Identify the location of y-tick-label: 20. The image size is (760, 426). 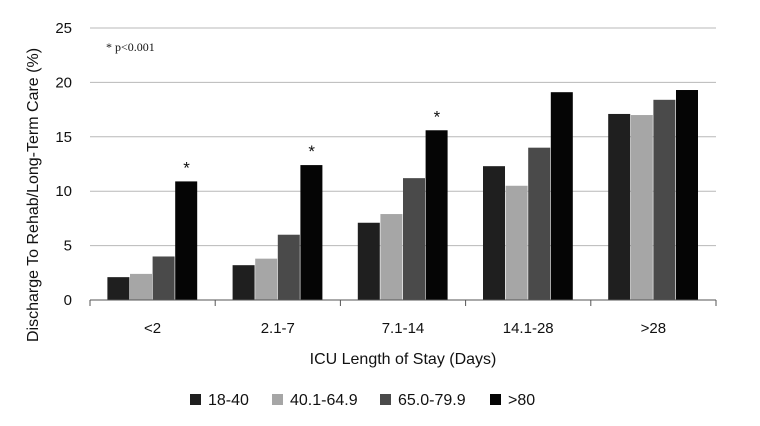
(63, 82).